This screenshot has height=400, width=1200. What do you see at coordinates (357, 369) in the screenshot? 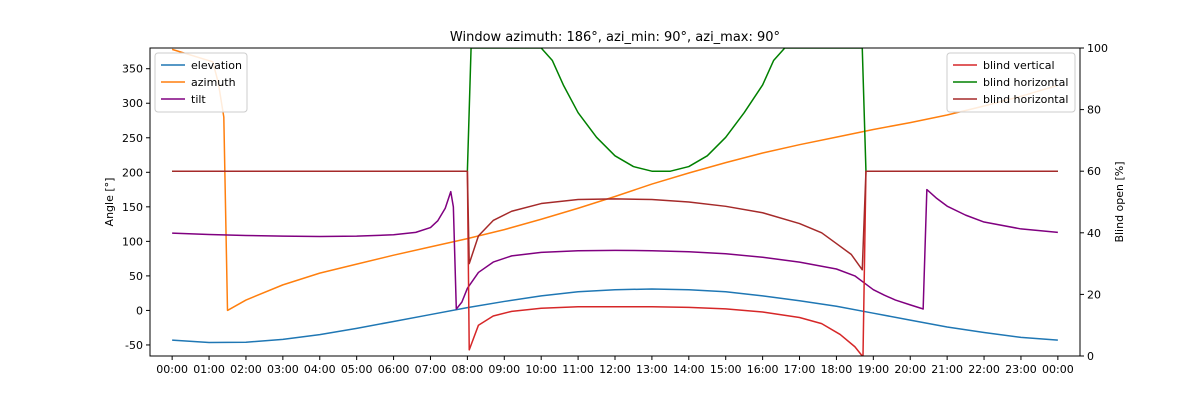
I see `x-tick-label: 05:00` at bounding box center [357, 369].